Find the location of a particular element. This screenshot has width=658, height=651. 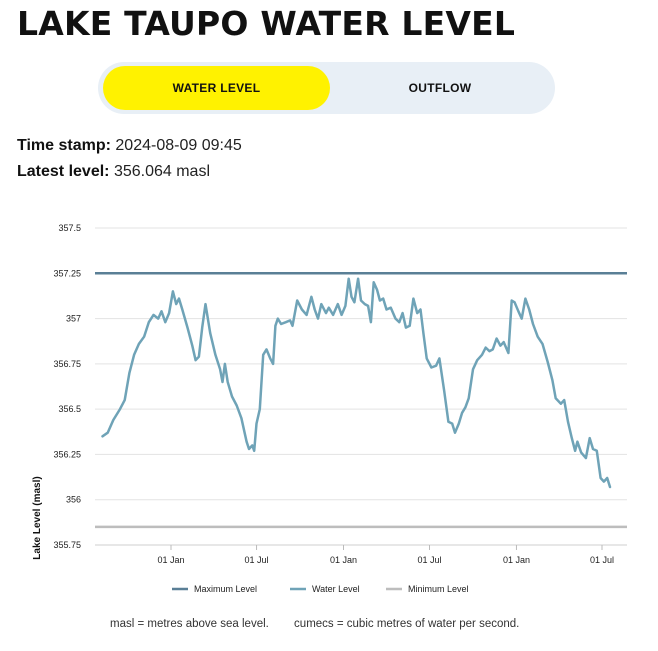

y-tick-label: 357.5 is located at coordinates (69, 228).